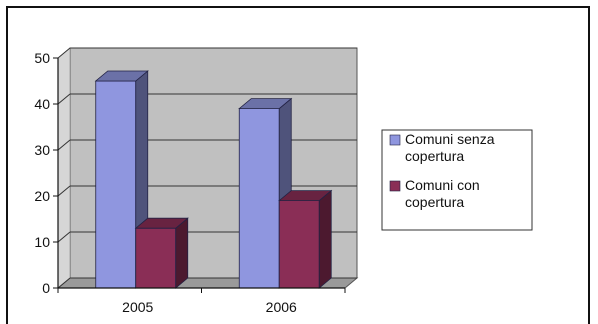 This screenshot has width=598, height=324. I want to click on bar-con-2006, so click(299, 244).